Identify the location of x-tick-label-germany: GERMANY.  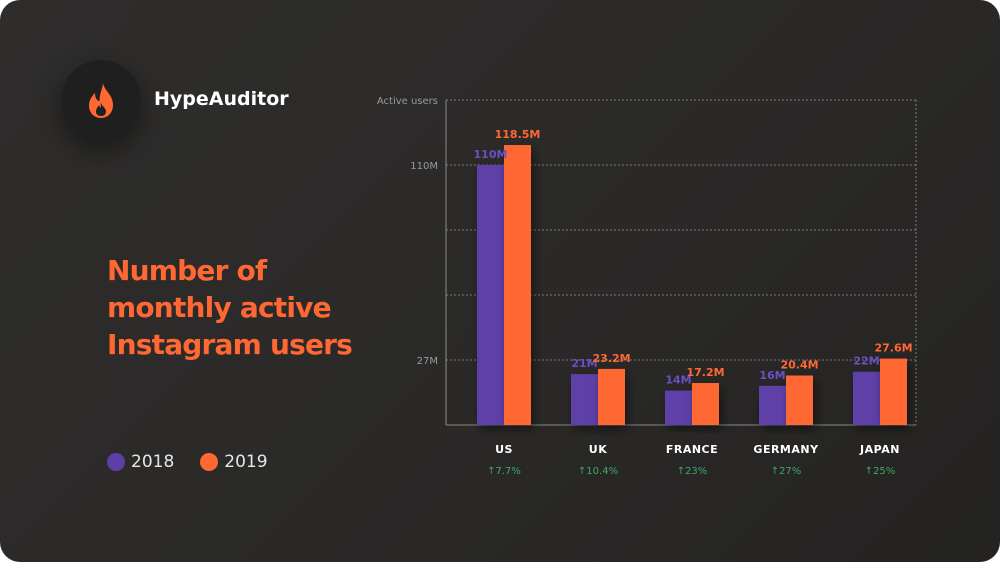
(786, 449).